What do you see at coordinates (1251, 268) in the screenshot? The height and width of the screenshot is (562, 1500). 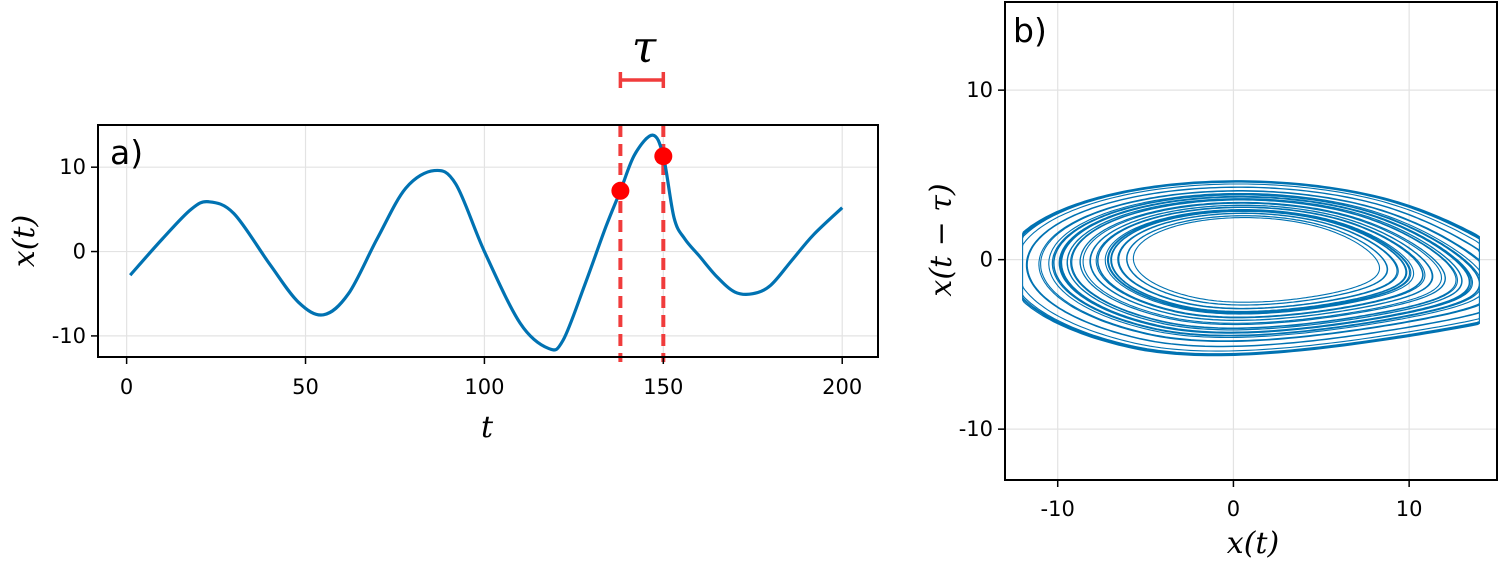 I see `panel-b-attractor-line` at bounding box center [1251, 268].